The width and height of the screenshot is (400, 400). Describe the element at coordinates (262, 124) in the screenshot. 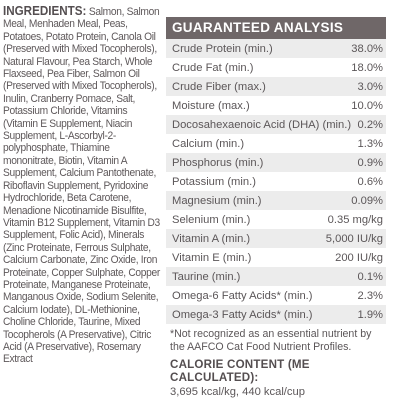

I see `nutrient-name: Docosahexaenoic Acid (DHA) (min.)` at that location.